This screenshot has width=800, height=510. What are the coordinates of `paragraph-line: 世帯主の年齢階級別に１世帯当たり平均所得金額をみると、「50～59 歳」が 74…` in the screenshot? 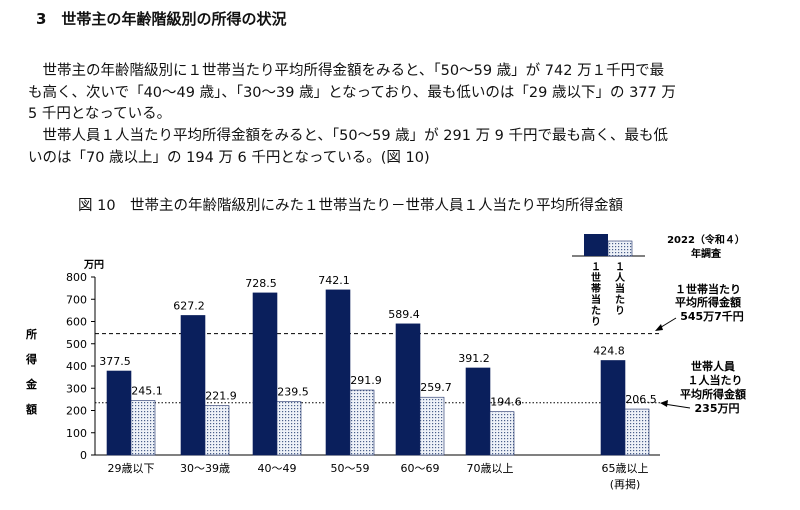 It's located at (346, 71).